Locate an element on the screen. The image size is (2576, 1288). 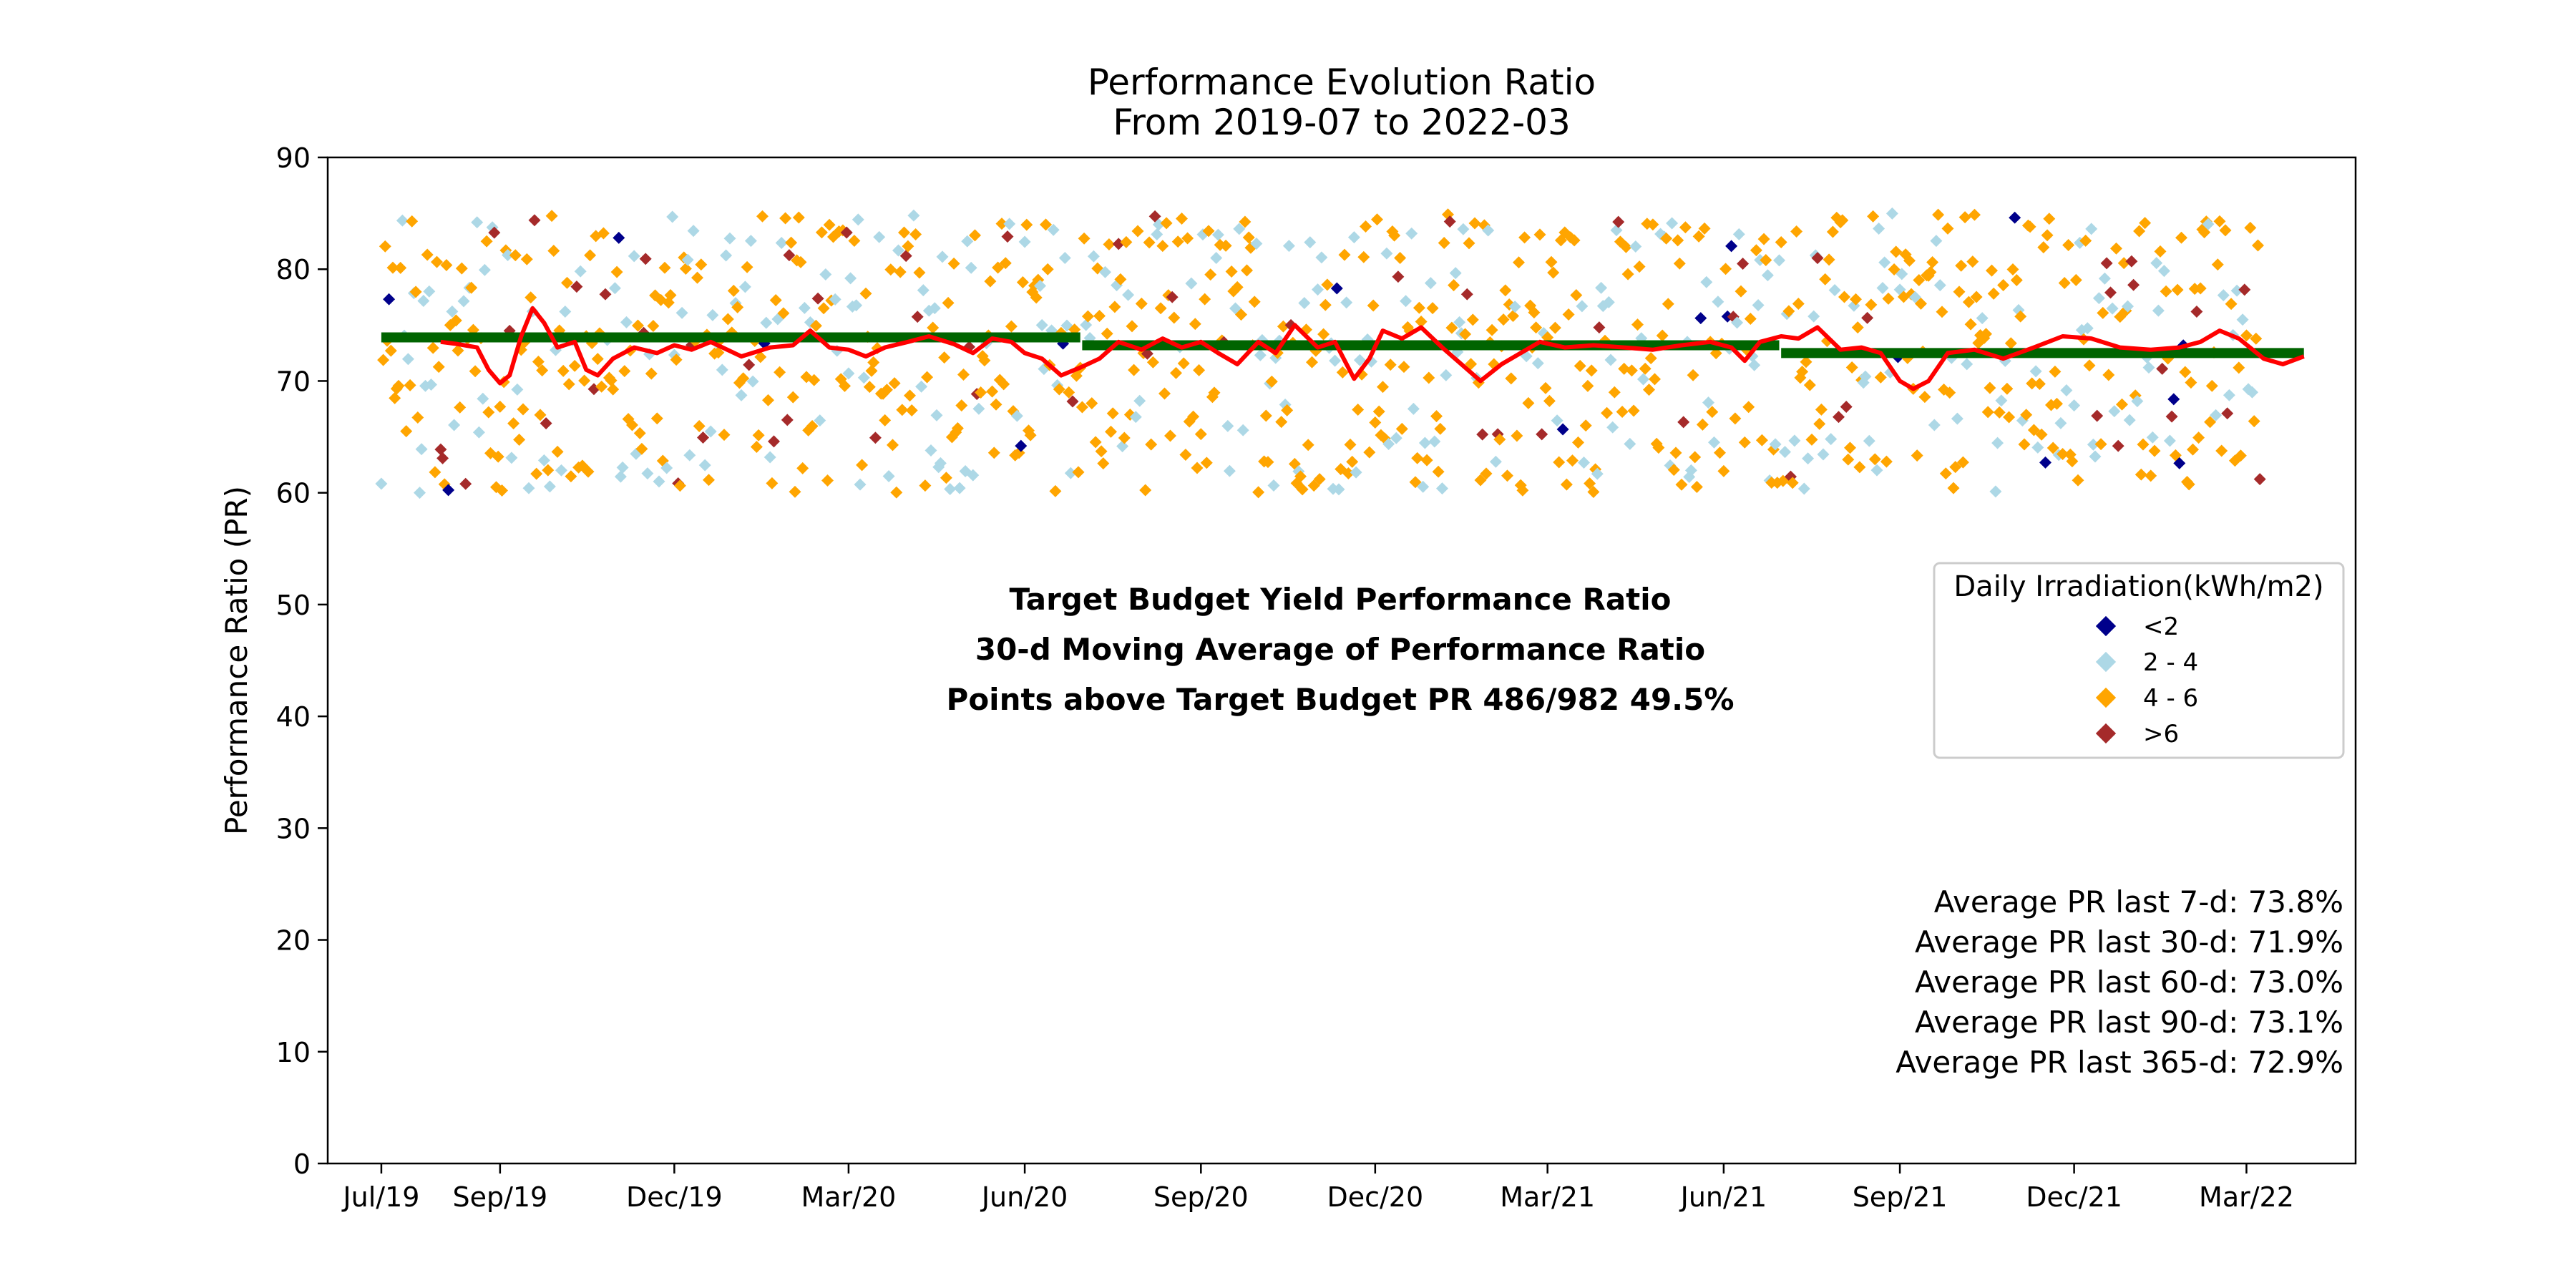
moving-average-line is located at coordinates (1372, 348).